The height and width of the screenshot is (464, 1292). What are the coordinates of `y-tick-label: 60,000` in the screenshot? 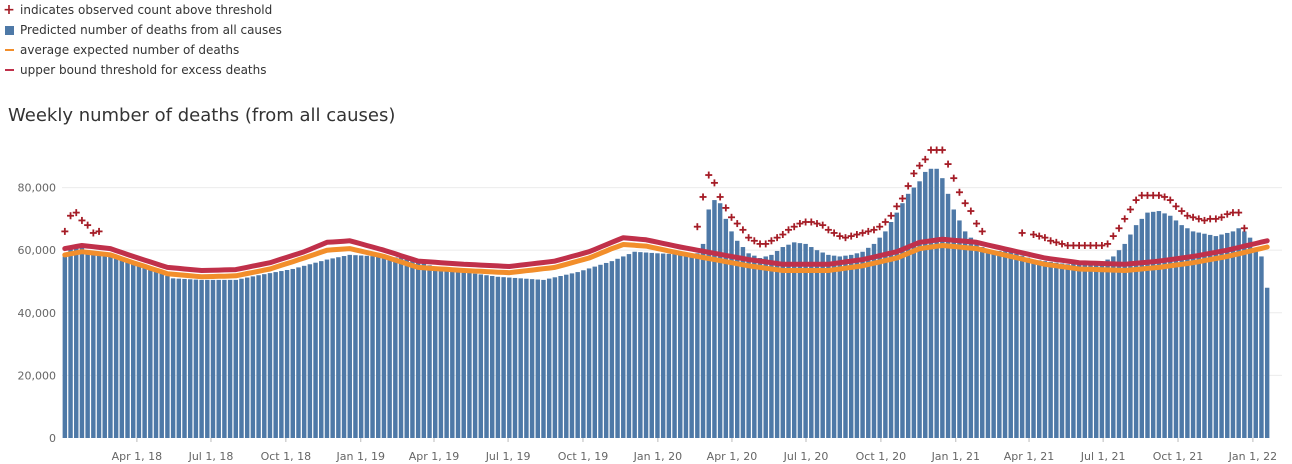 It's located at (37, 250).